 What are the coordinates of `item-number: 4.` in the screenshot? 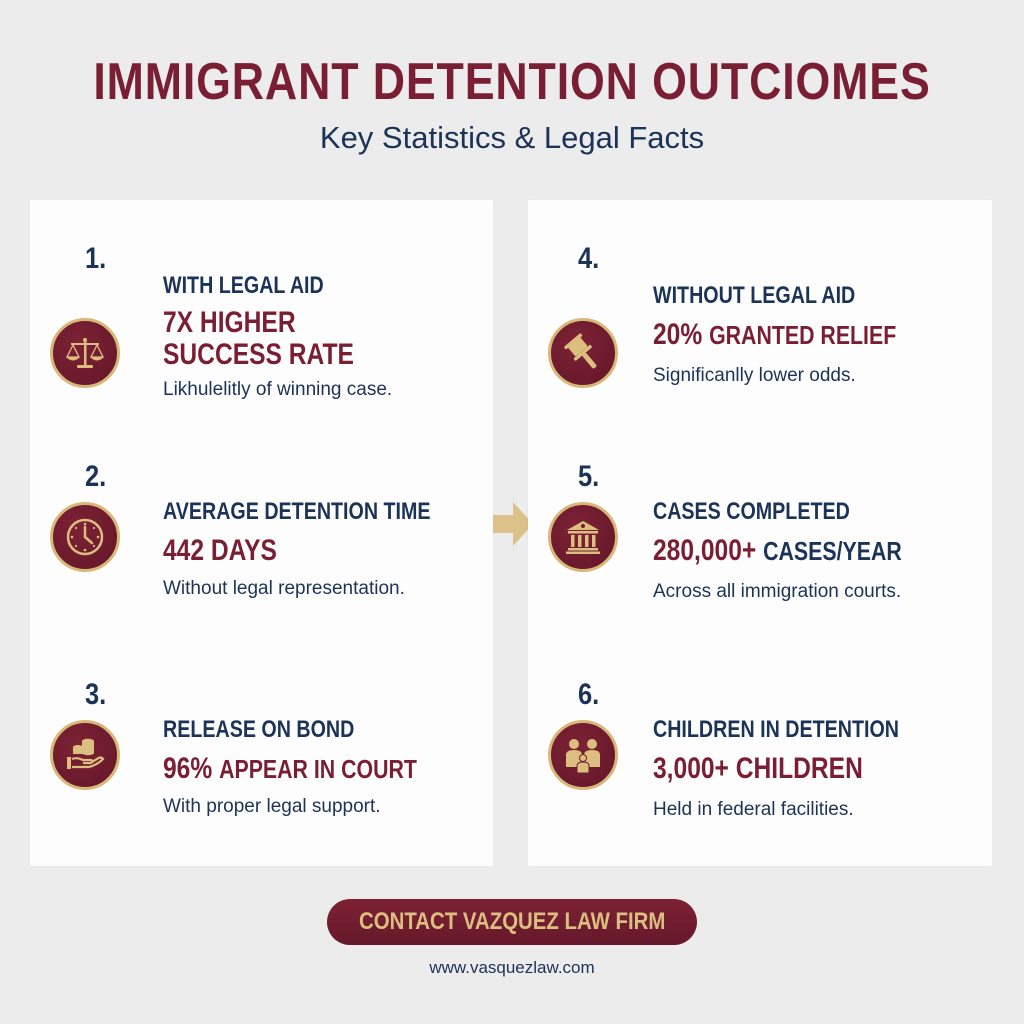 It's located at (589, 258).